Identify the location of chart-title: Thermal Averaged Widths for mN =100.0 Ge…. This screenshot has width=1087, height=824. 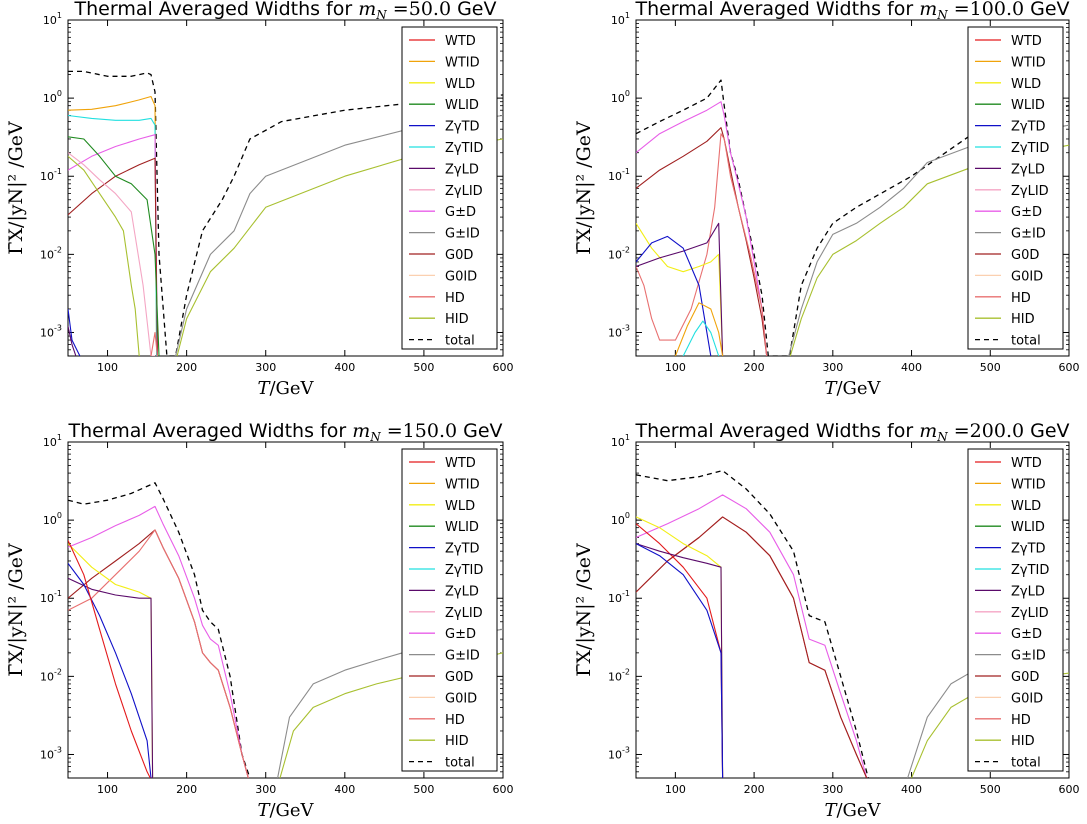
(851, 11).